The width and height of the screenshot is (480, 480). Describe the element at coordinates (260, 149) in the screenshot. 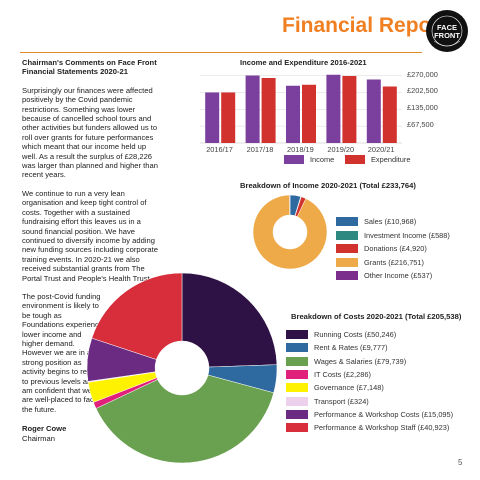

I see `x-tick-label: 2017/18` at that location.